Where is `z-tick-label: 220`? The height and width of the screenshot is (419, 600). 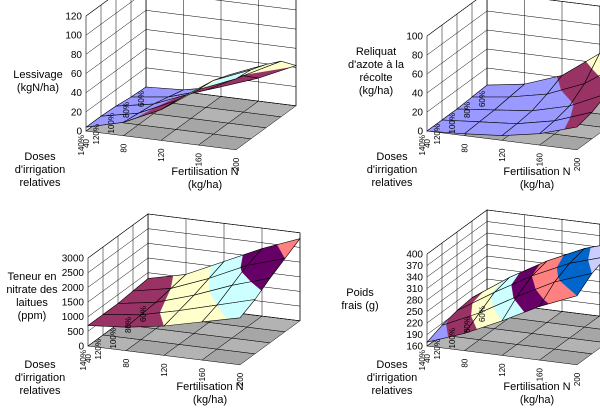
z-tick-label: 220 is located at coordinates (414, 324).